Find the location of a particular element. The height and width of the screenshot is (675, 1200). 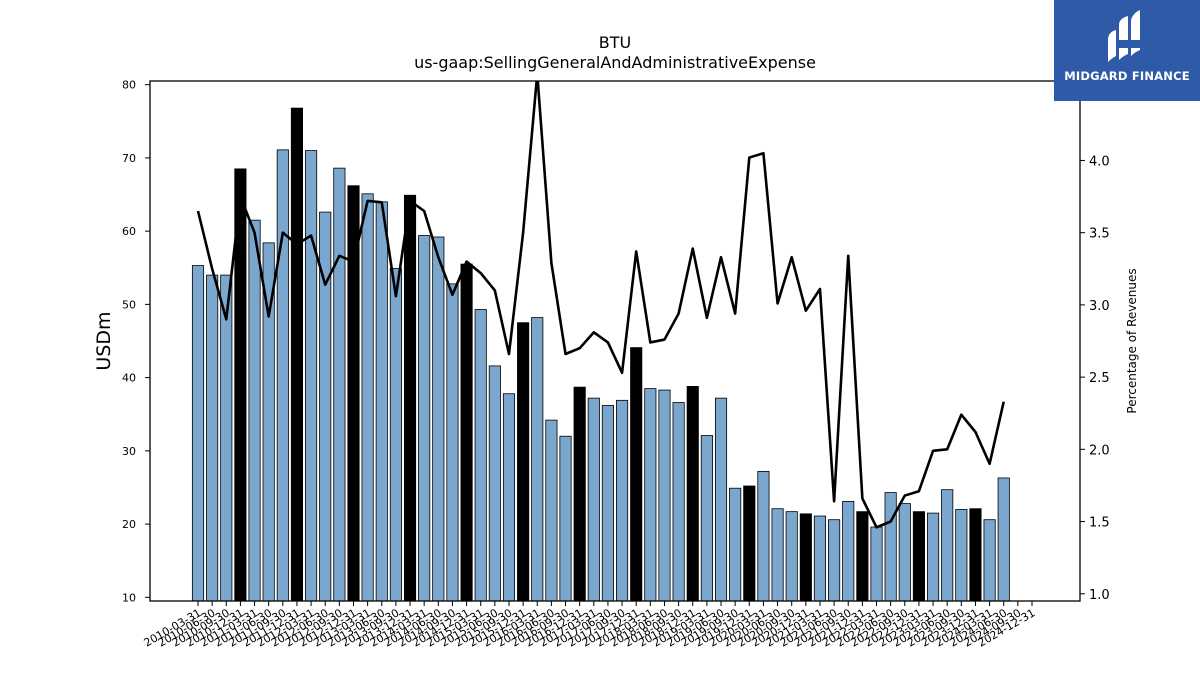

y-tick-label: 30 is located at coordinates (129, 451).